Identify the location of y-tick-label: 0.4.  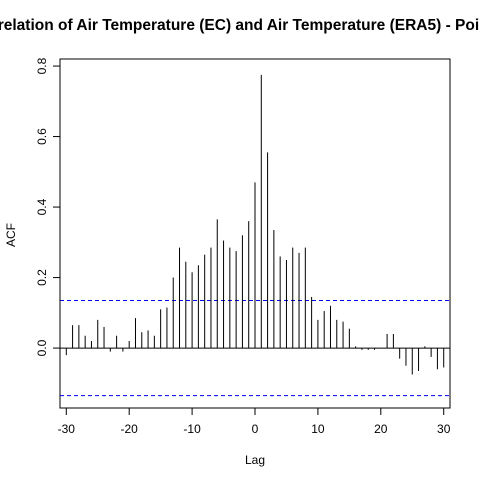
(42, 206).